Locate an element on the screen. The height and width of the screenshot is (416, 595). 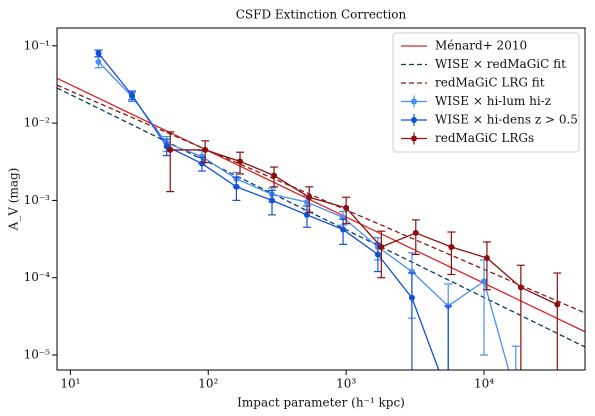
y-tick-label: 10⁻⁴ is located at coordinates (37, 277).